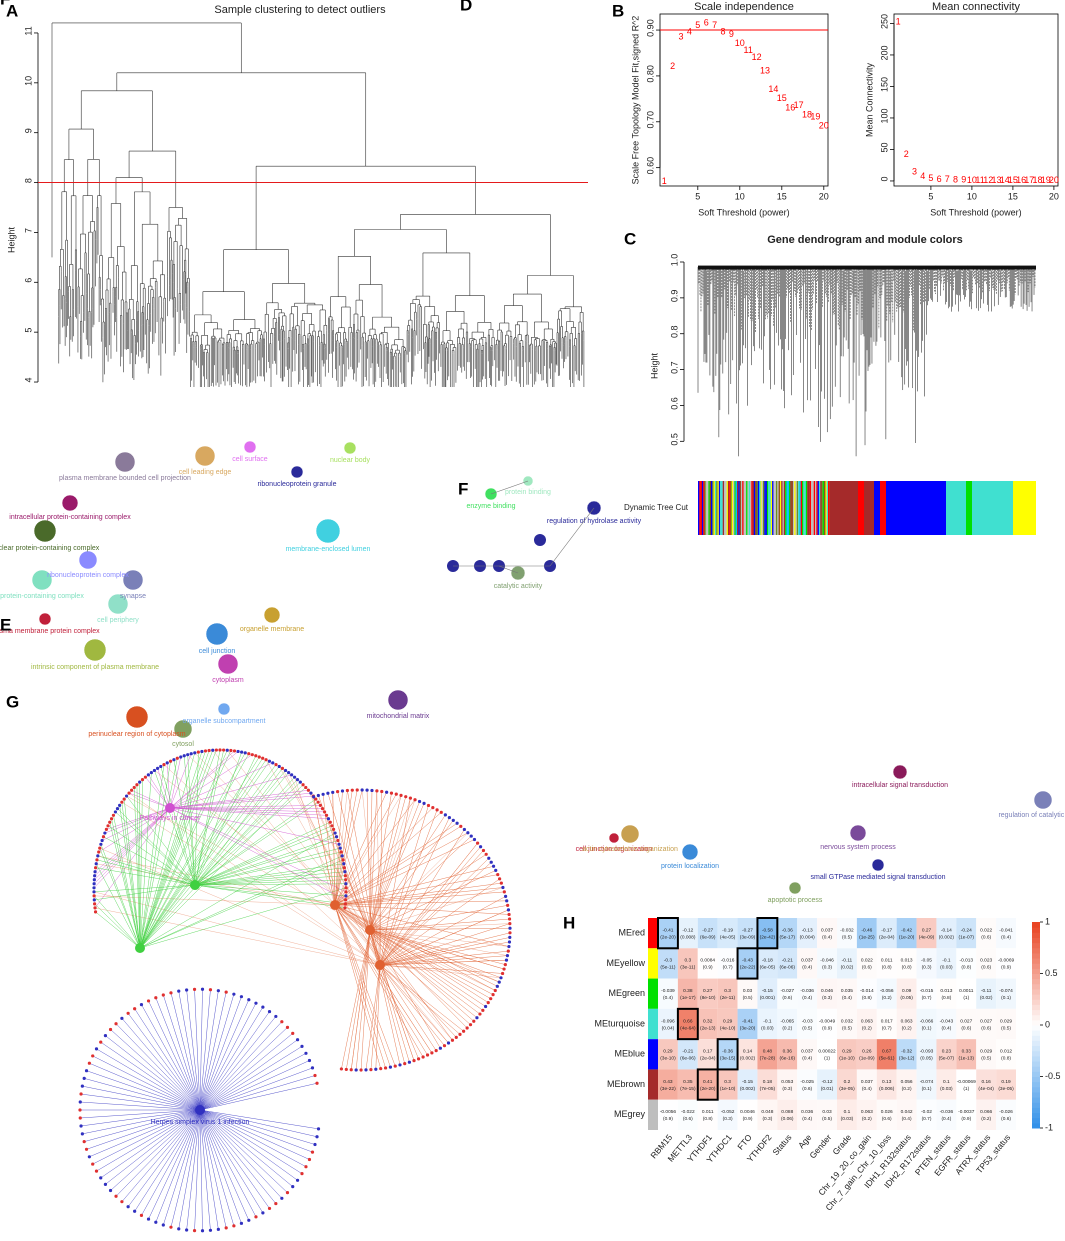 Image resolution: width=1065 pixels, height=1241 pixels. I want to click on point-label: 15, so click(782, 98).